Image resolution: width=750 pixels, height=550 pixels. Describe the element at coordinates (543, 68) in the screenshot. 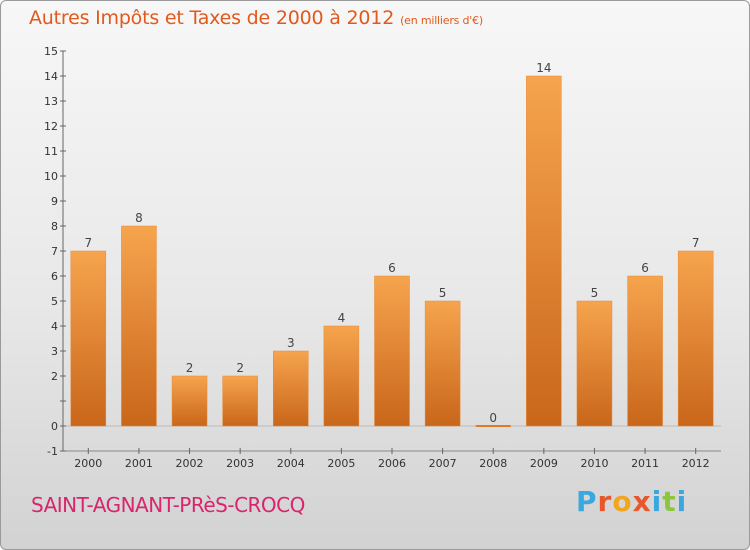

I see `data-label: 14` at that location.